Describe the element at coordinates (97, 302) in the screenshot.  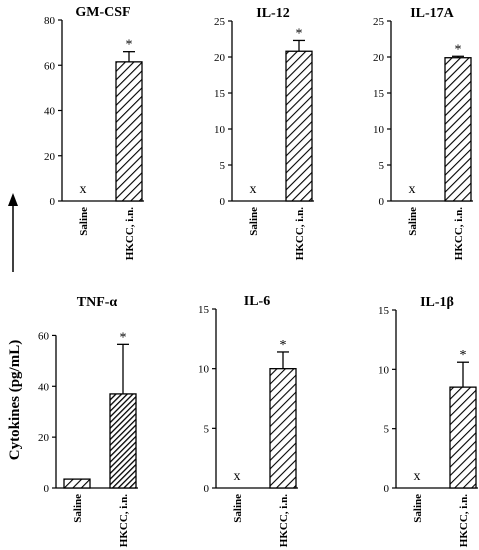
I see `panel-title: TNF-α` at that location.